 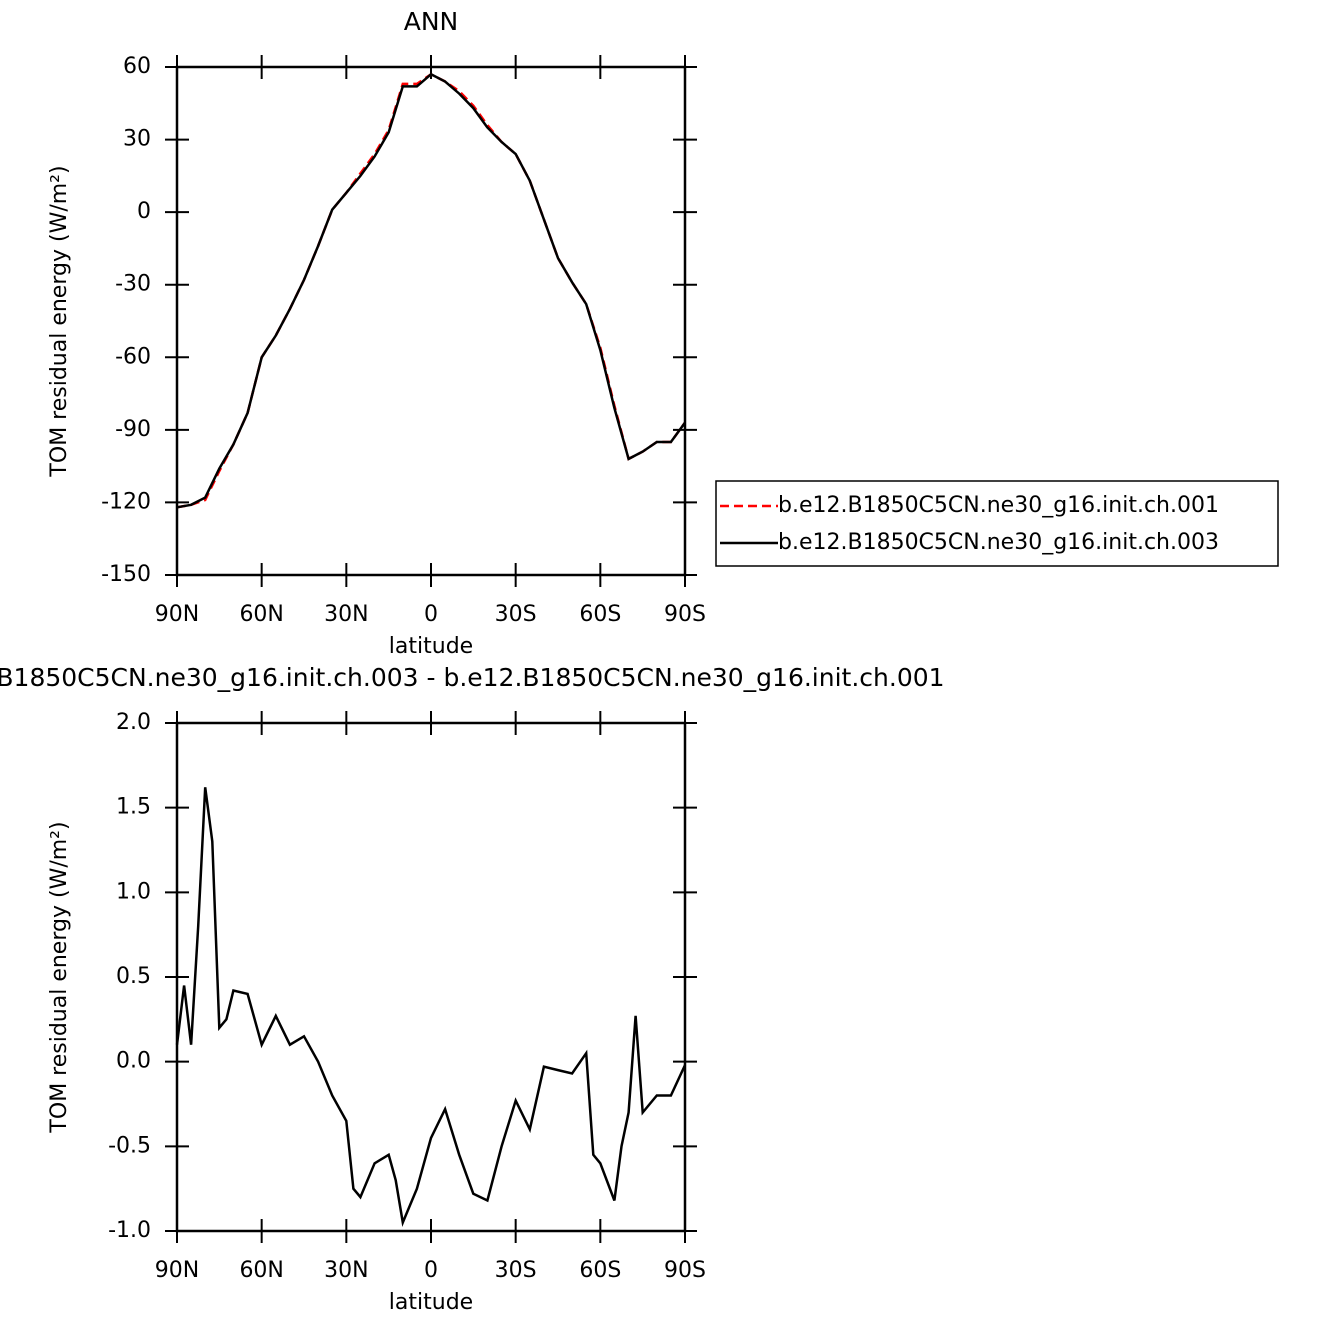 I want to click on legend-label: b.e12.B1850C5CN.ne30_g16.init.ch.001, so click(x=998, y=505).